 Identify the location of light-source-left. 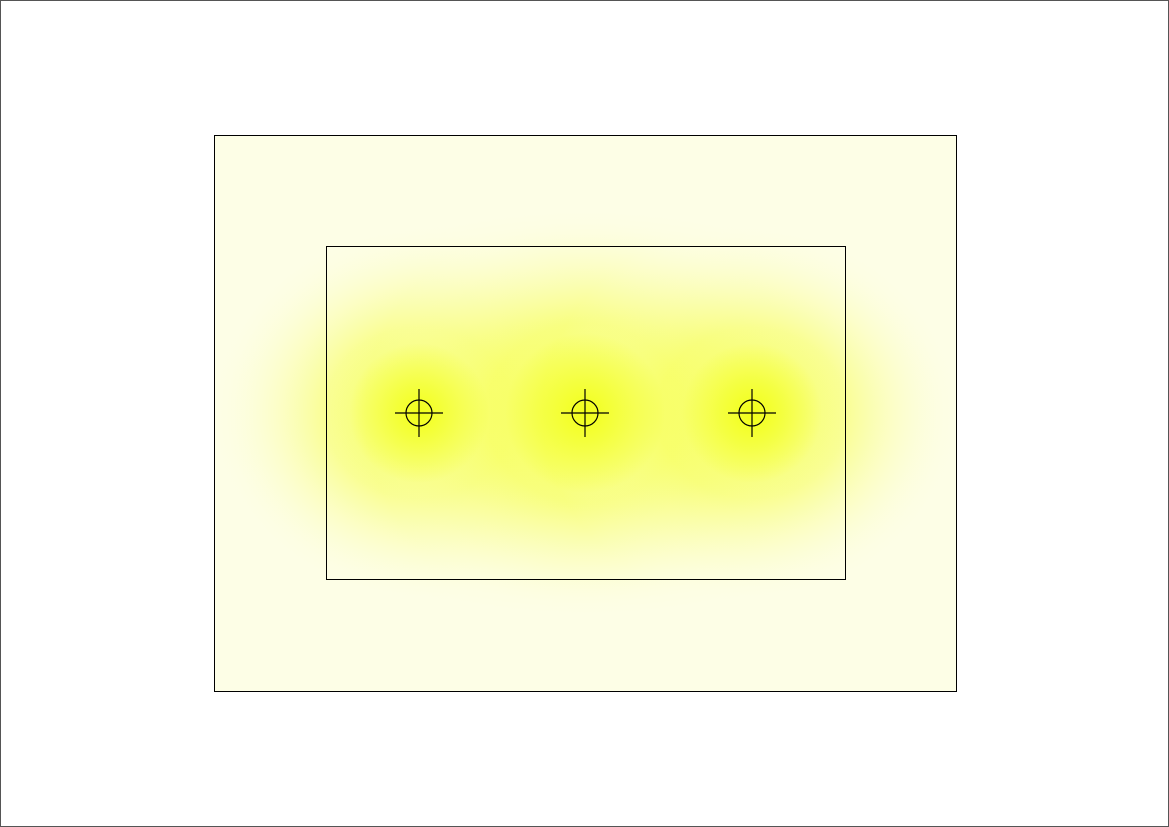
(419, 413).